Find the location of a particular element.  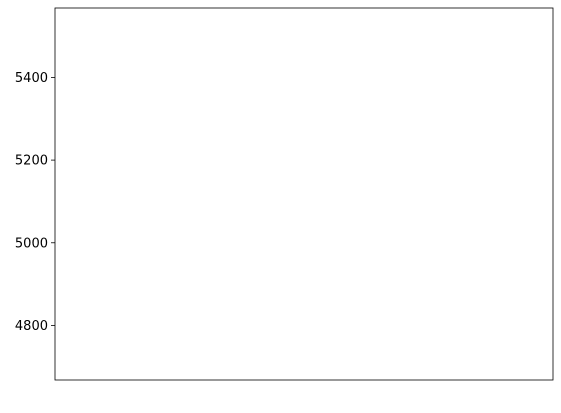

y-axis: 4800 5000 5200 5400 is located at coordinates (35, 202).